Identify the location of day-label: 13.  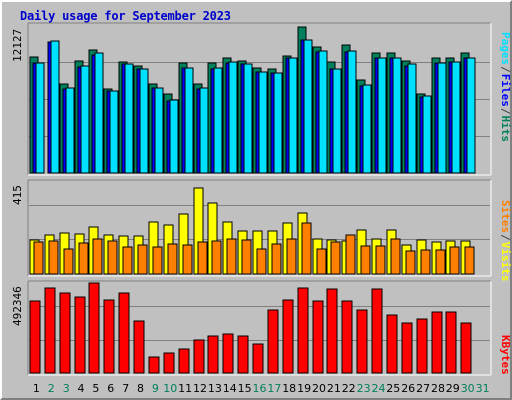
(215, 388).